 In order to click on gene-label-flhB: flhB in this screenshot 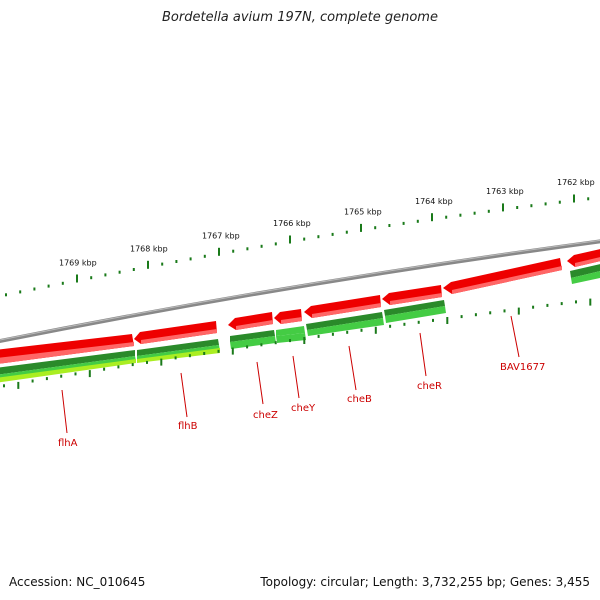, I will do `click(188, 426)`.